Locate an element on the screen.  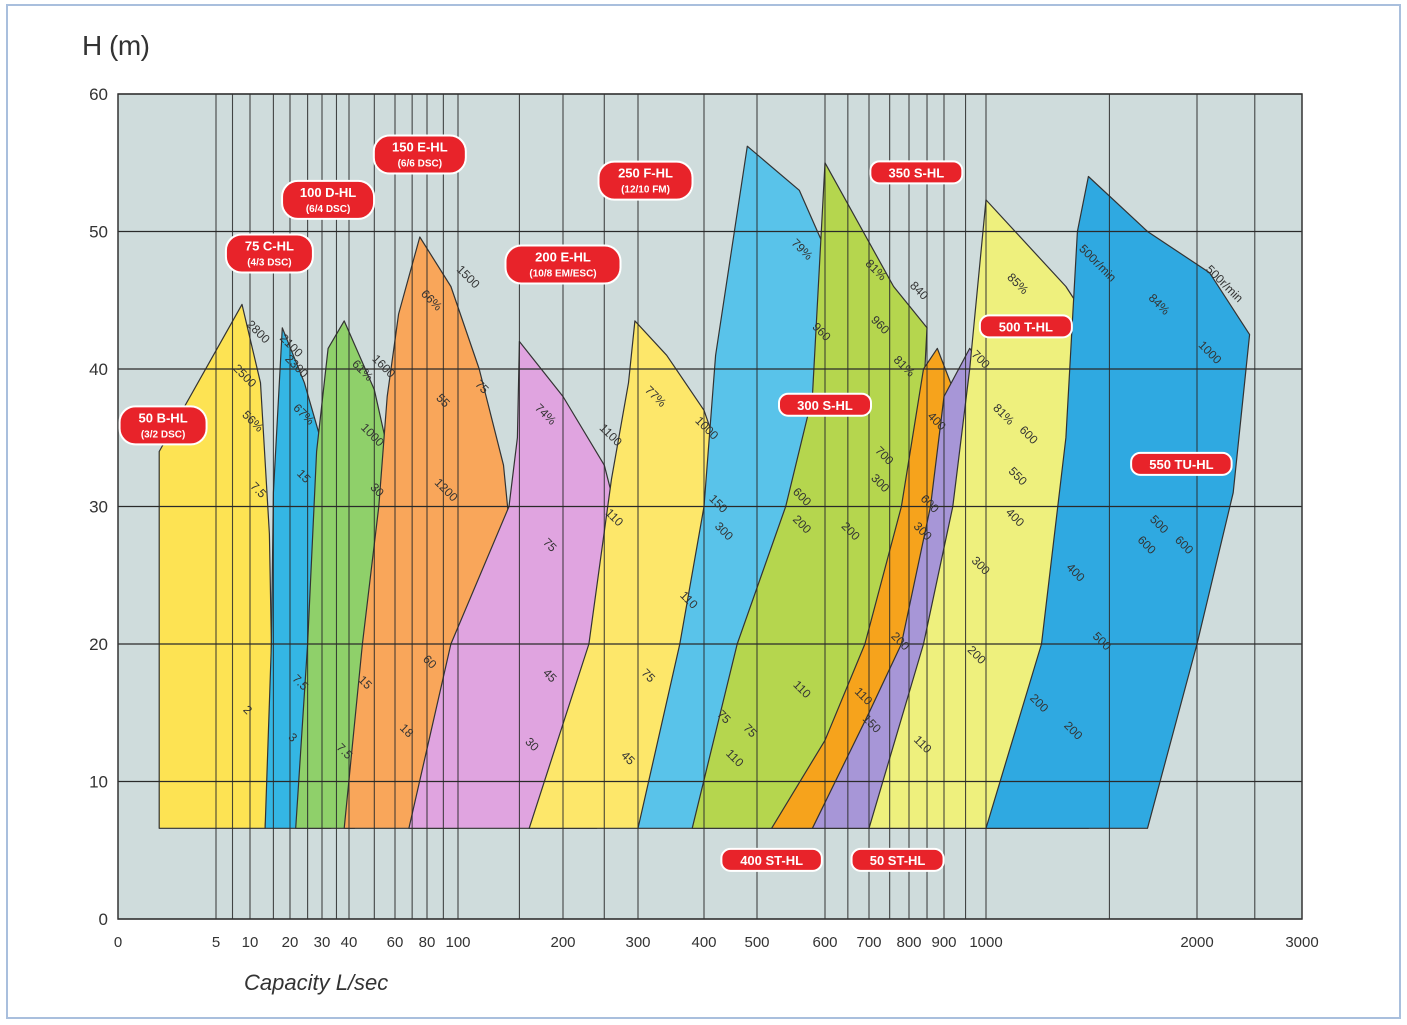
series-label-2: 100 D-HL is located at coordinates (328, 192).